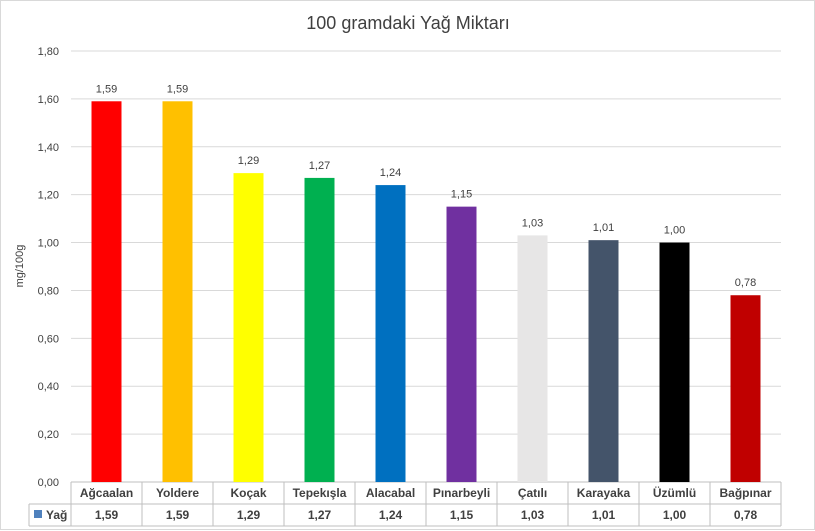  What do you see at coordinates (390, 493) in the screenshot?
I see `category-label: Alacabal` at bounding box center [390, 493].